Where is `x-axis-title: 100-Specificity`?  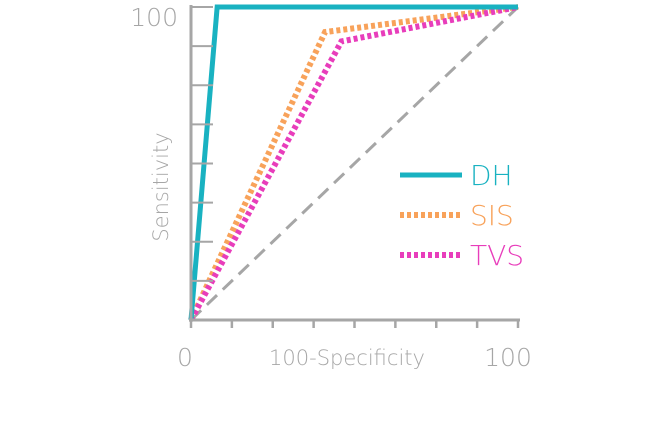
x-axis-title: 100-Specificity is located at coordinates (347, 358).